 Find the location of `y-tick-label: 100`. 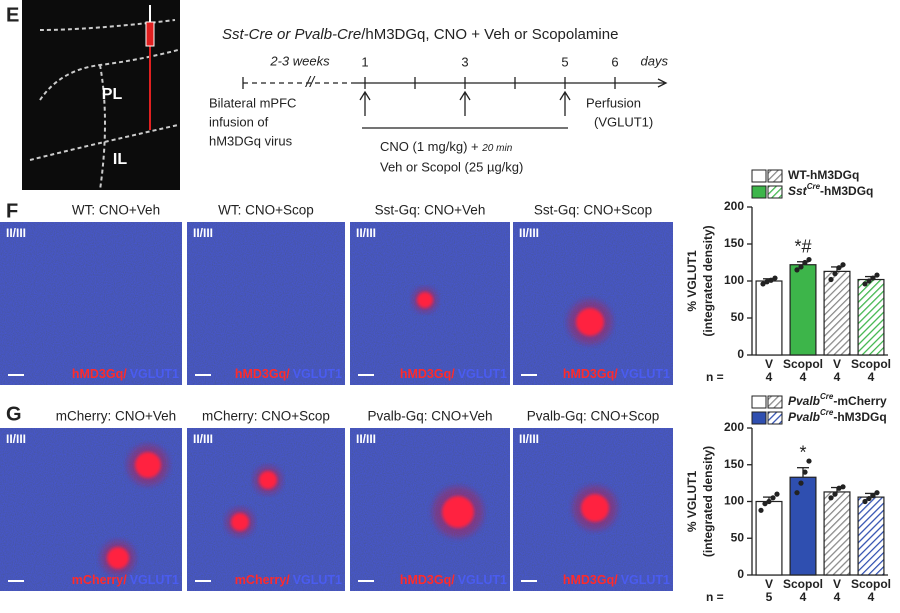

y-tick-label: 100 is located at coordinates (734, 280).